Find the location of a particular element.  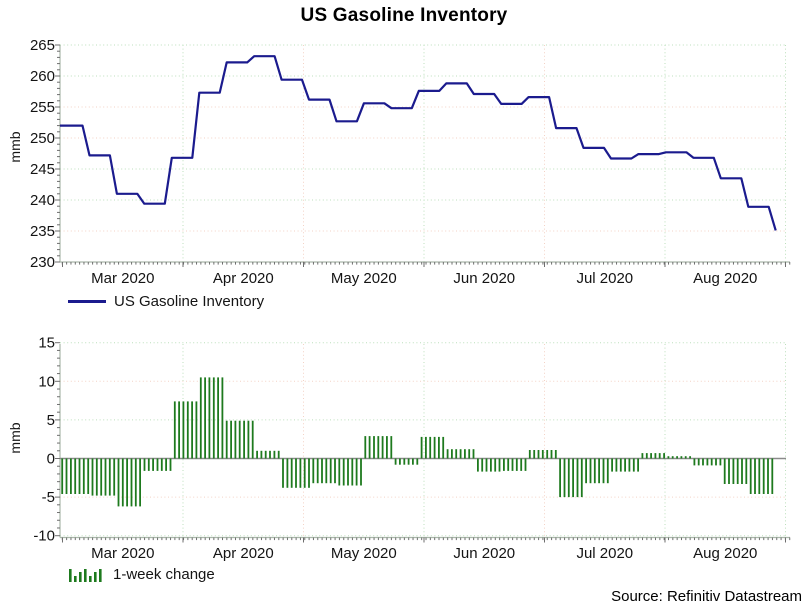

svg-text: 235 is located at coordinates (42, 231).